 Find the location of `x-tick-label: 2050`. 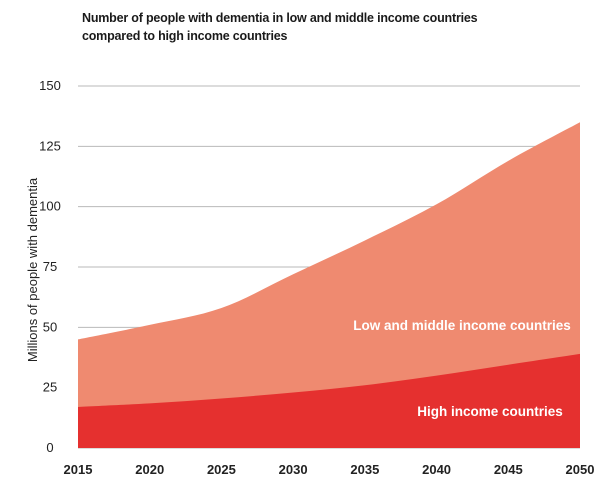

x-tick-label: 2050 is located at coordinates (580, 469).